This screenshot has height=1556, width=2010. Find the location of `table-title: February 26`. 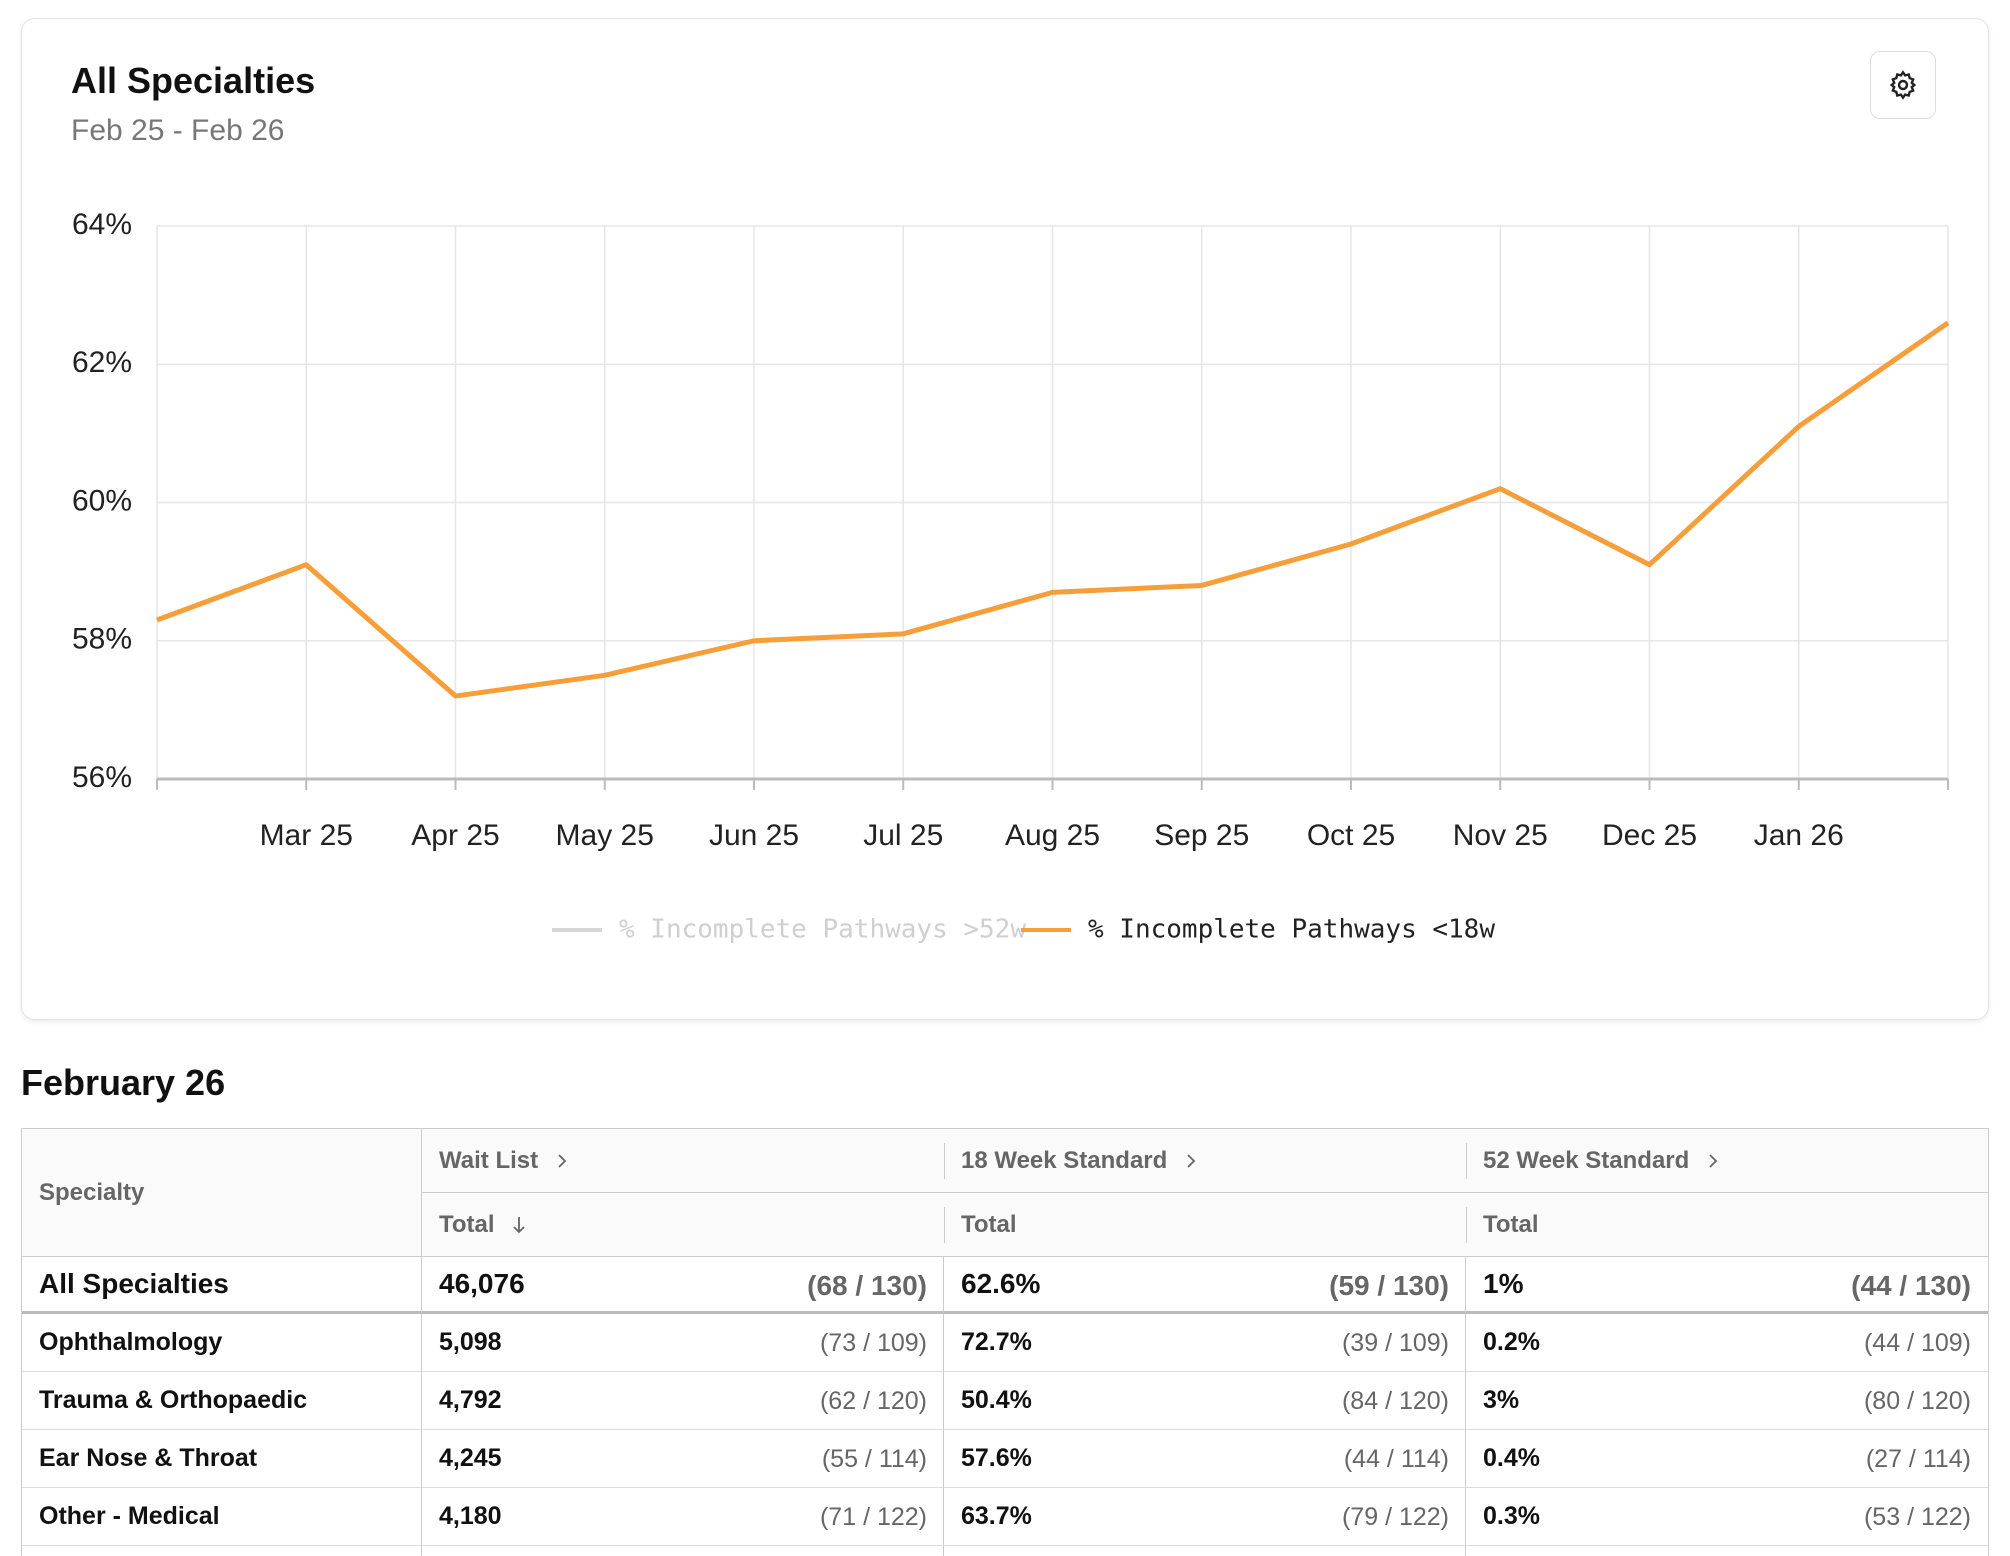

table-title: February 26 is located at coordinates (123, 1082).